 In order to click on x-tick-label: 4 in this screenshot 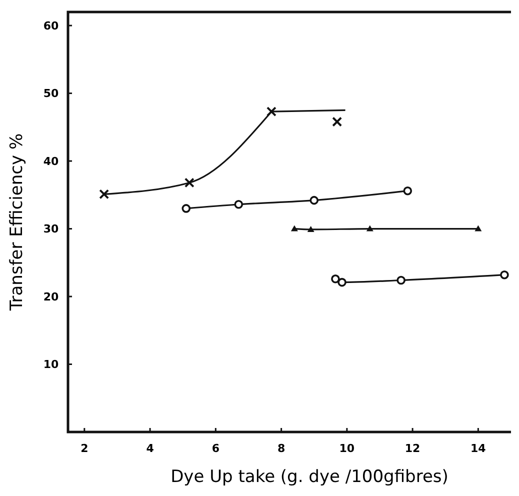, I will do `click(150, 448)`.